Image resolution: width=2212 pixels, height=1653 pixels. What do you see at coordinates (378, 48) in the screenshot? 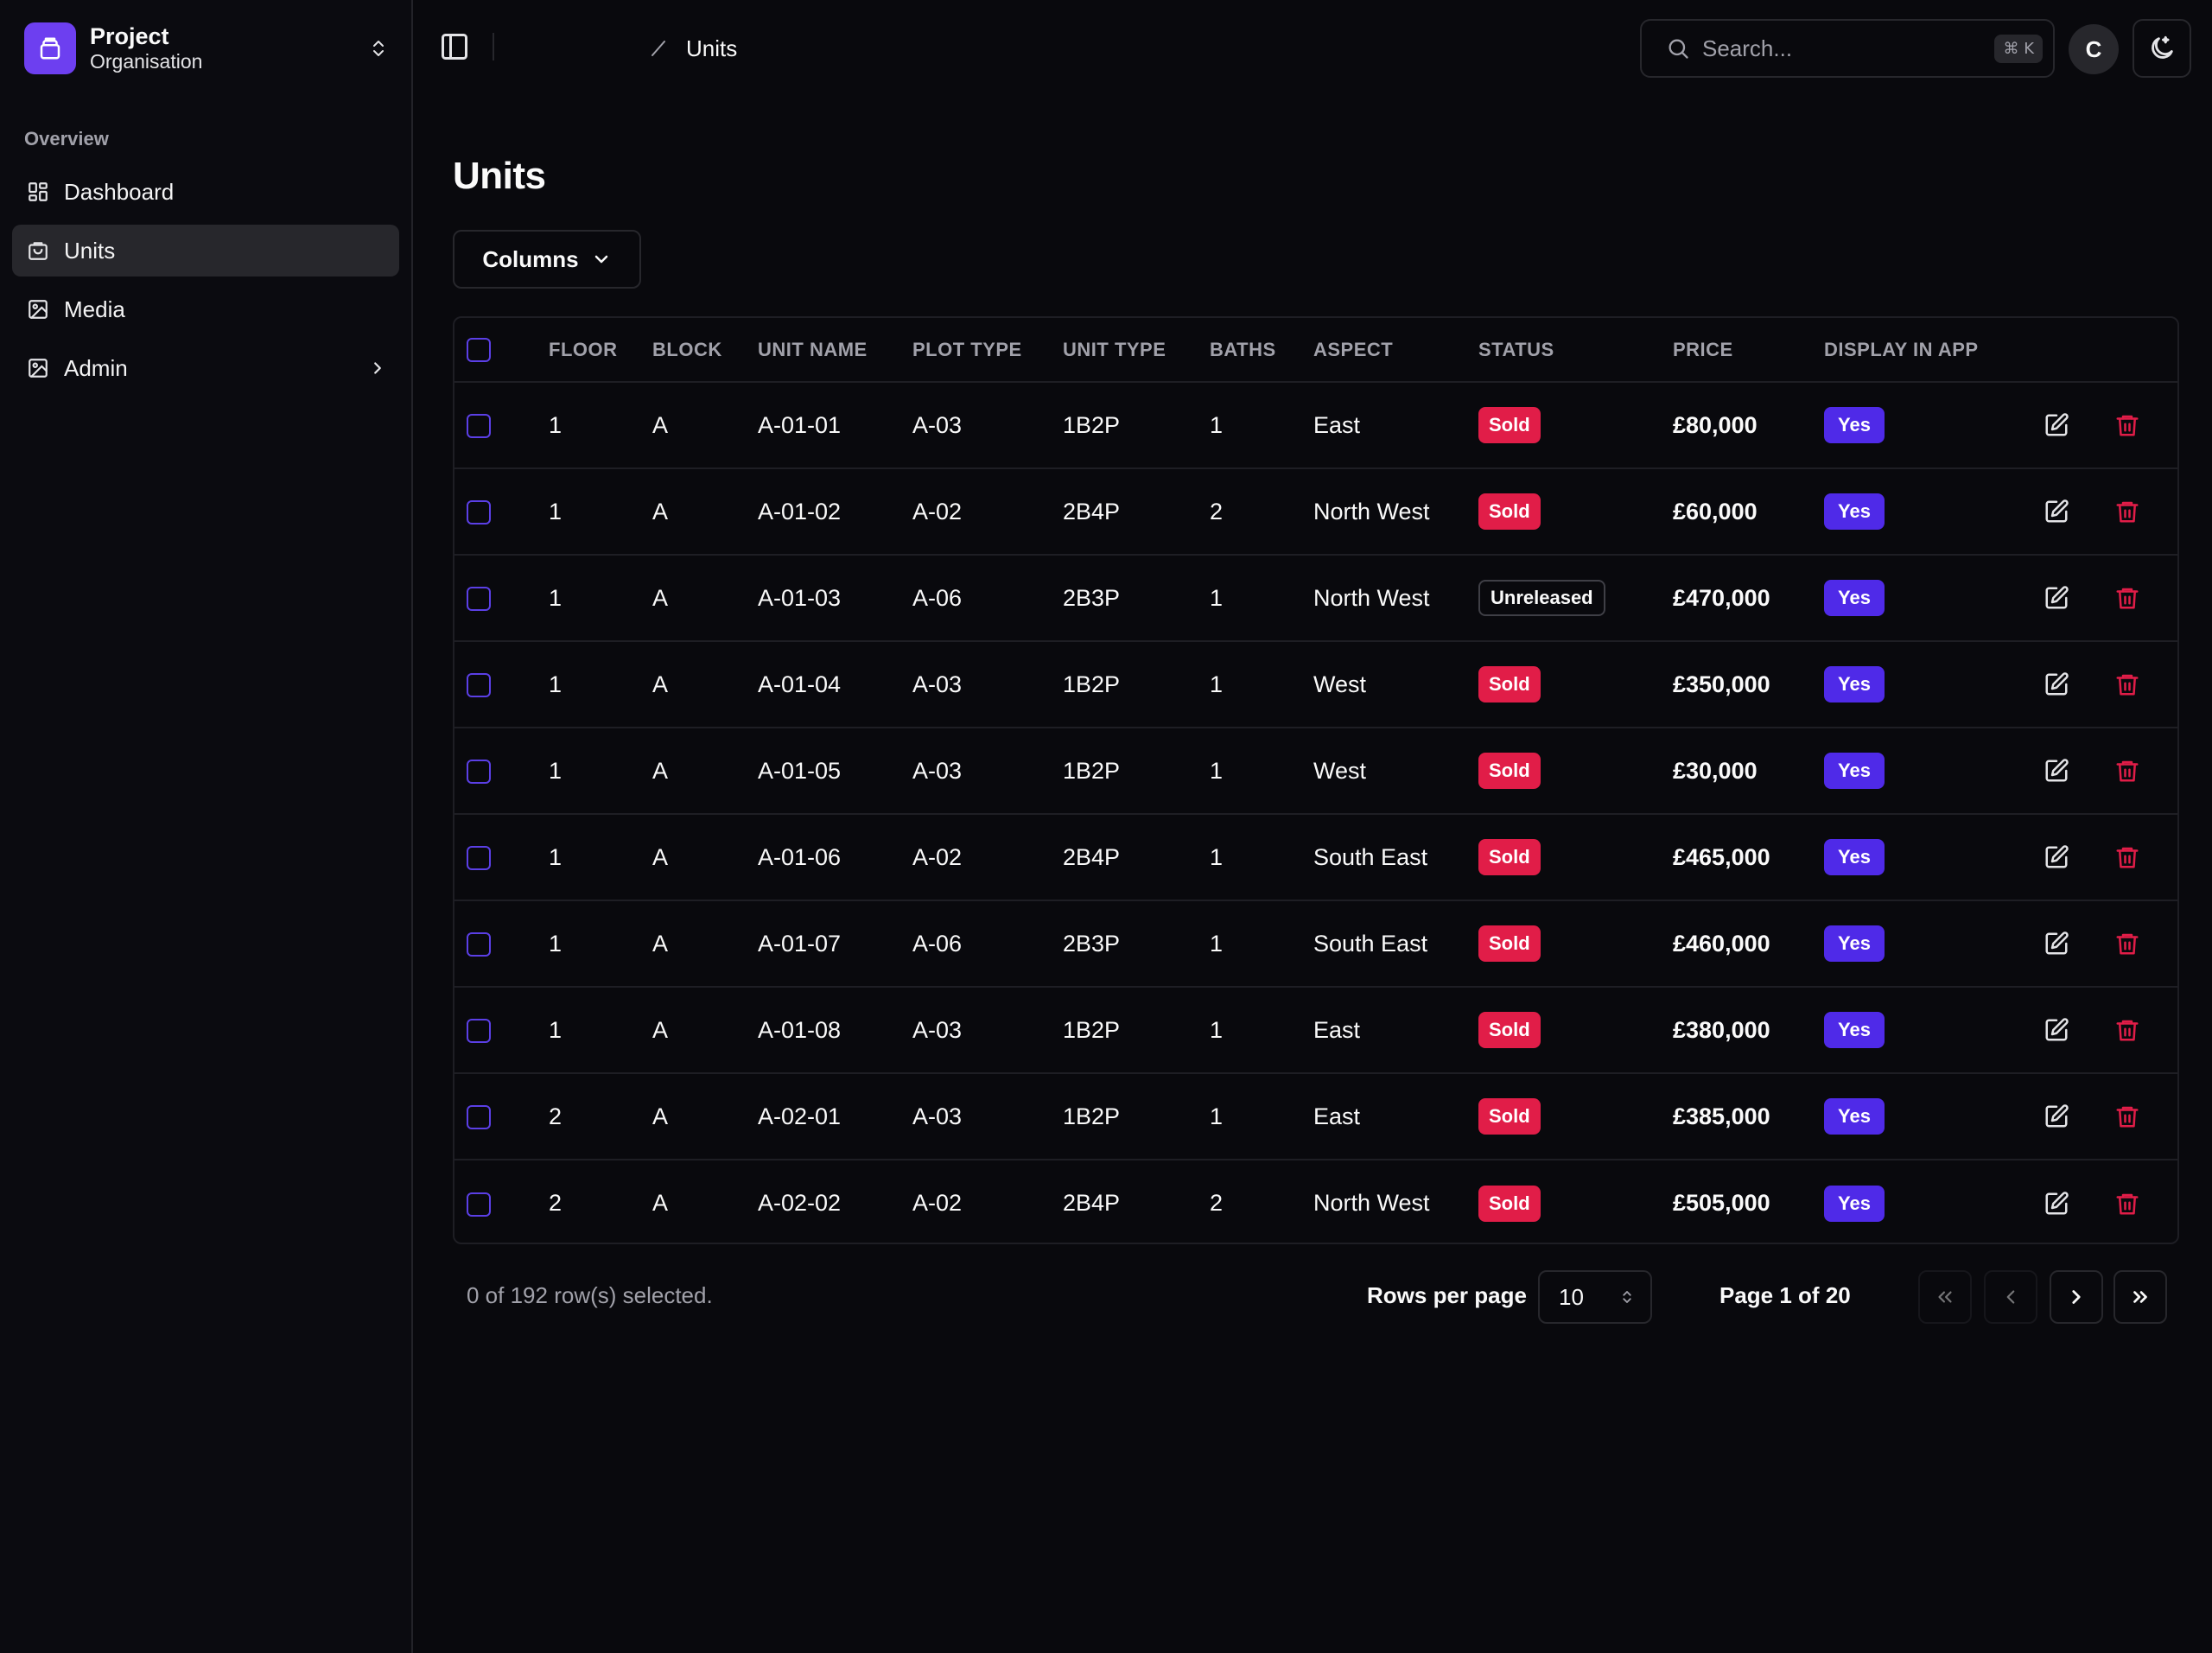
I see `chevrons-up-down-icon` at bounding box center [378, 48].